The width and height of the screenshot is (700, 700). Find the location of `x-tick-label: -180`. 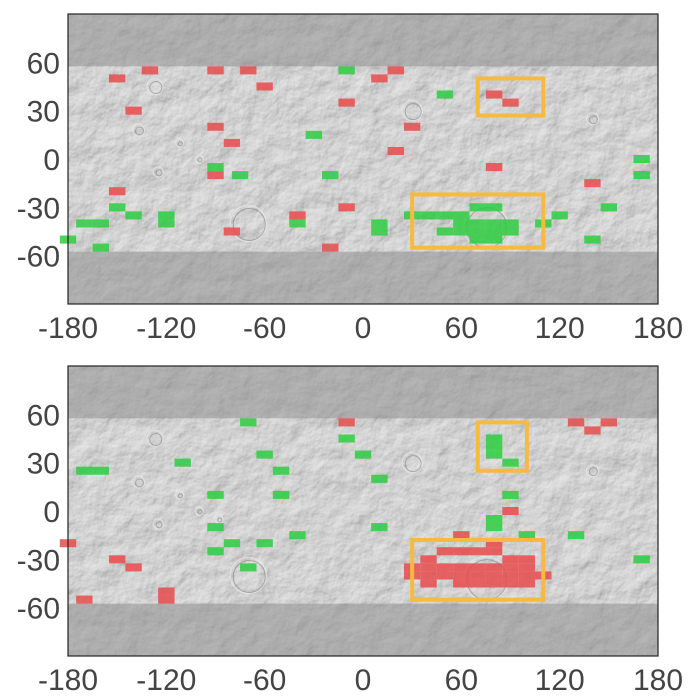

x-tick-label: -180 is located at coordinates (68, 328).